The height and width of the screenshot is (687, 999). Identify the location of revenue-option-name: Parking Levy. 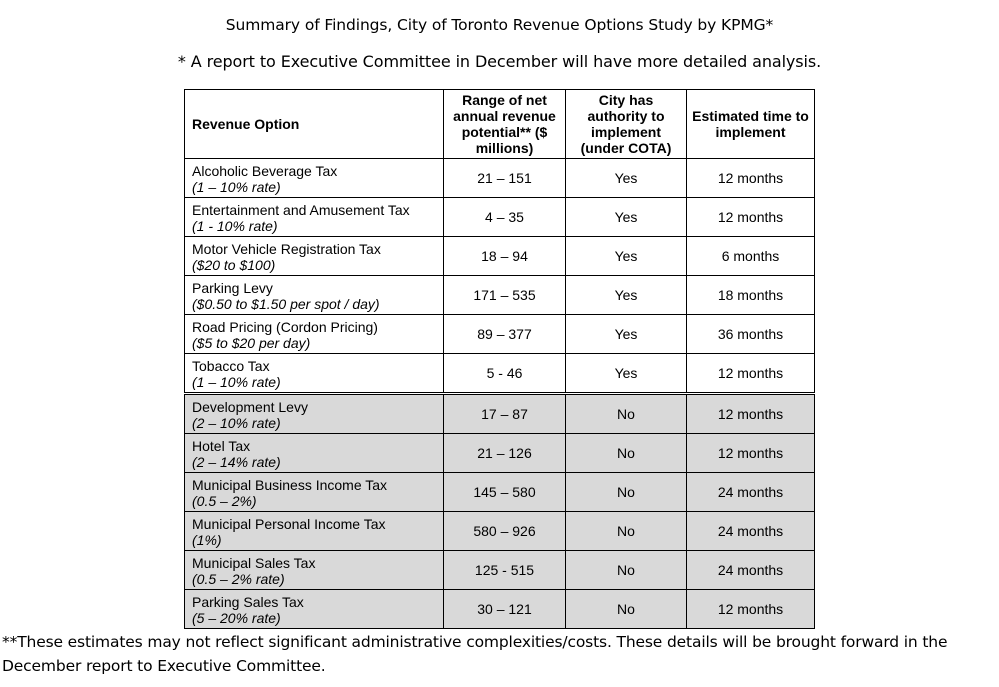
(232, 287).